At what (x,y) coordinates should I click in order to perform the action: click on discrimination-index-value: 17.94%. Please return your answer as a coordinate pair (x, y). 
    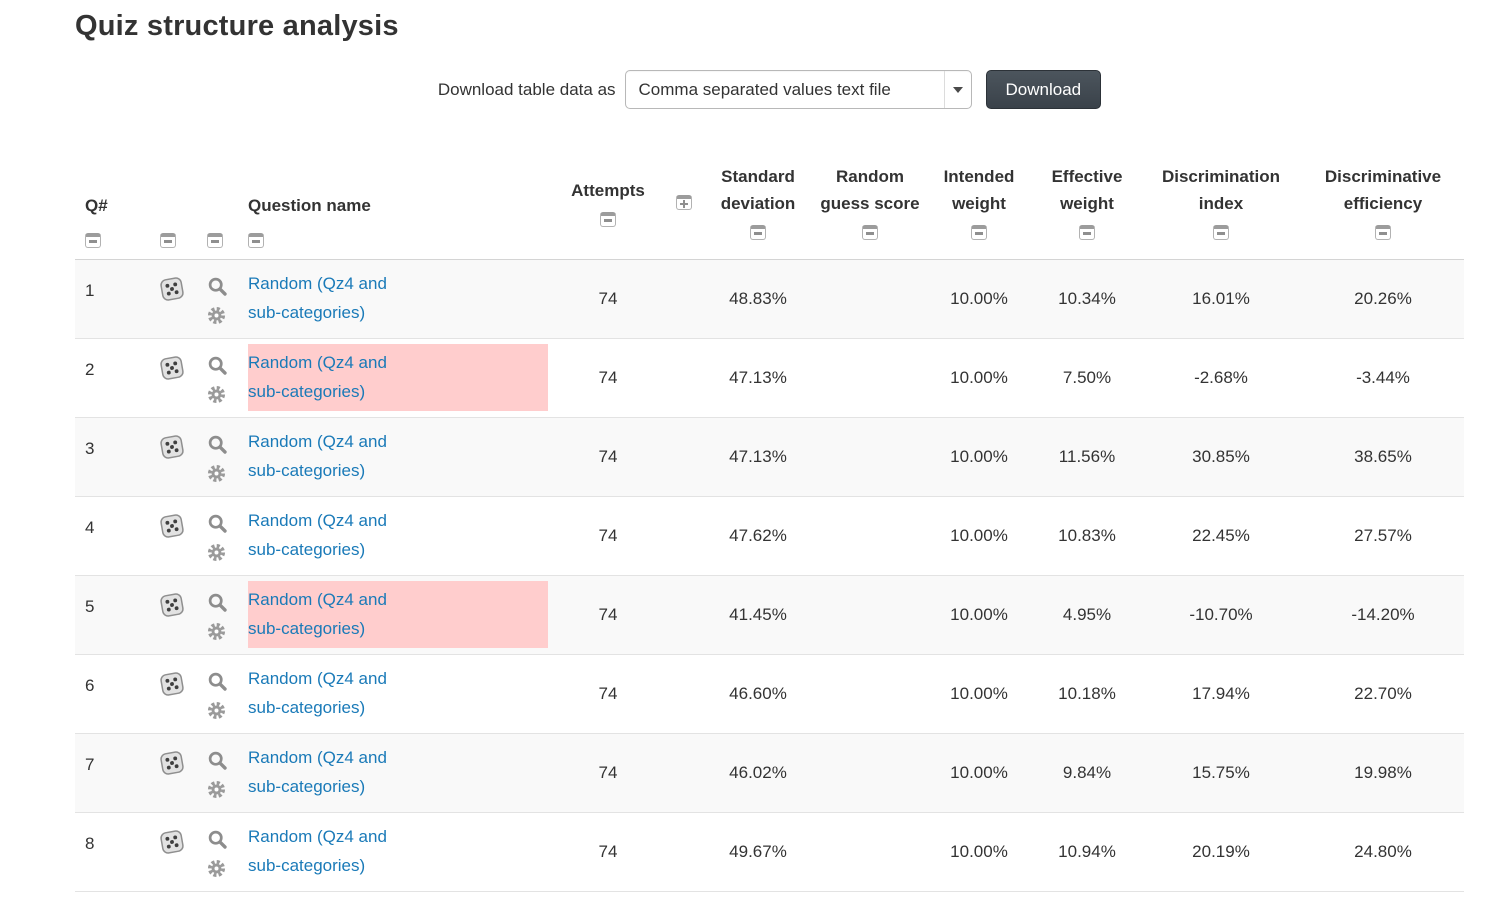
    Looking at the image, I should click on (1221, 694).